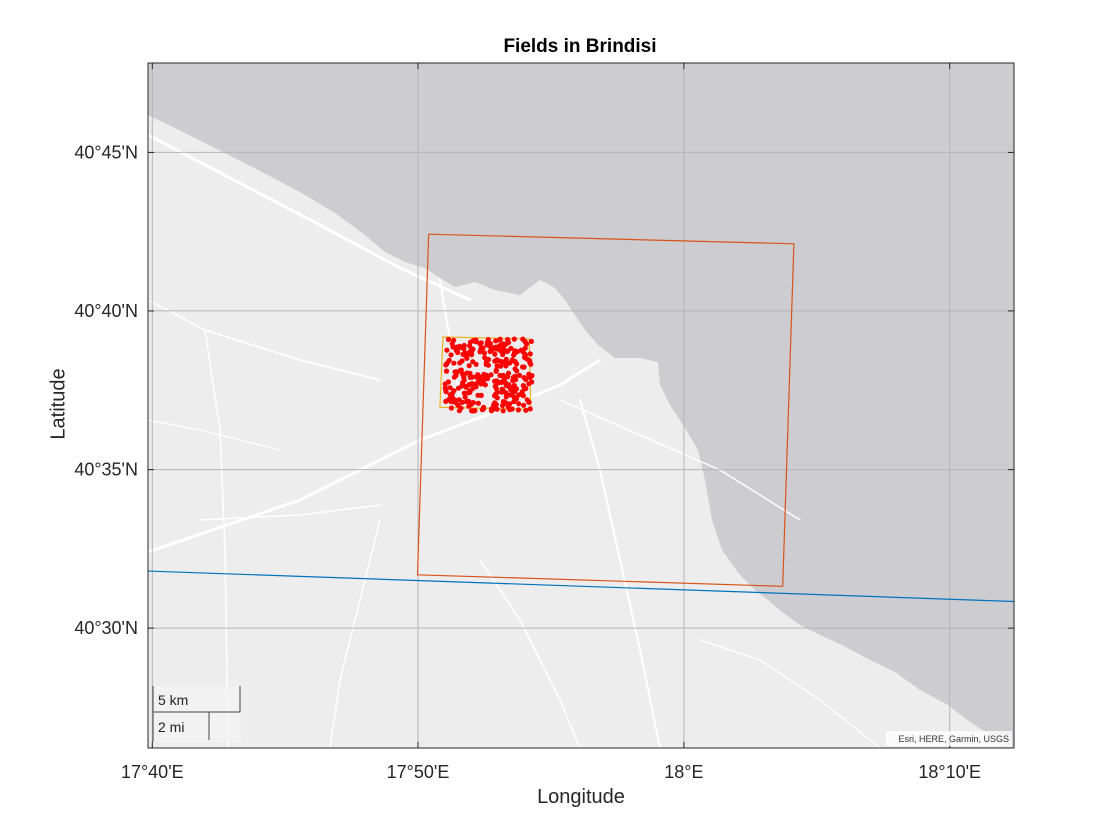 The image size is (1120, 840). Describe the element at coordinates (581, 586) in the screenshot. I see `track-line` at that location.